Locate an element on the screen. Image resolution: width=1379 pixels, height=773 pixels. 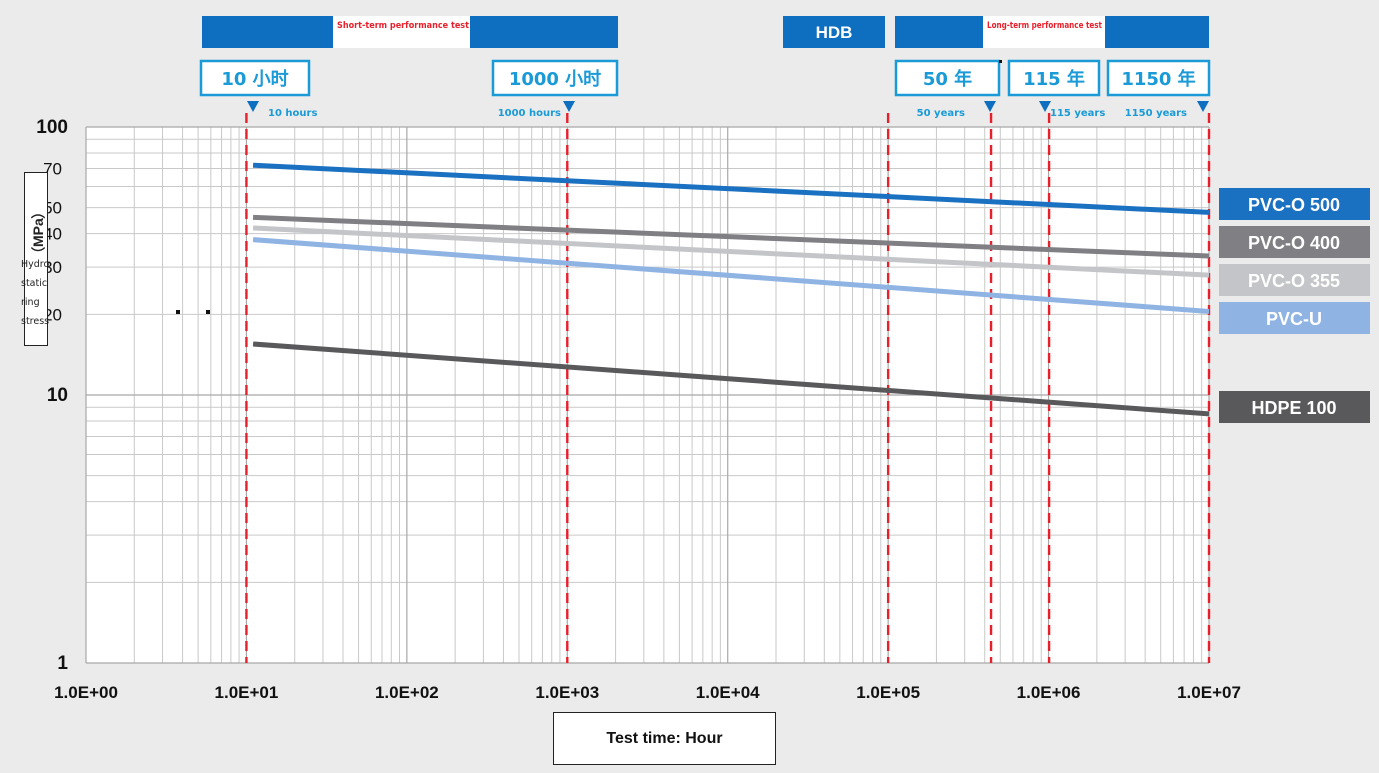
hdb-label: HDB is located at coordinates (834, 32).